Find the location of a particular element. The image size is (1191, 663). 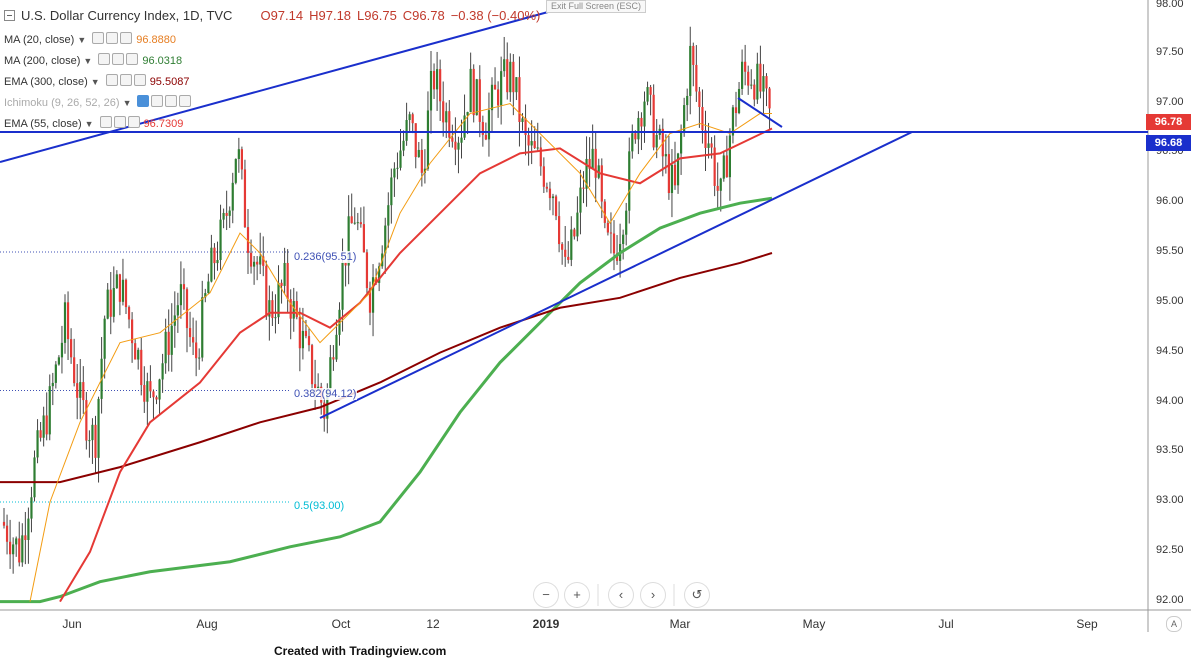

indicator-row-ma200: MA (200, close) ▼ 96.0318 is located at coordinates (93, 60).